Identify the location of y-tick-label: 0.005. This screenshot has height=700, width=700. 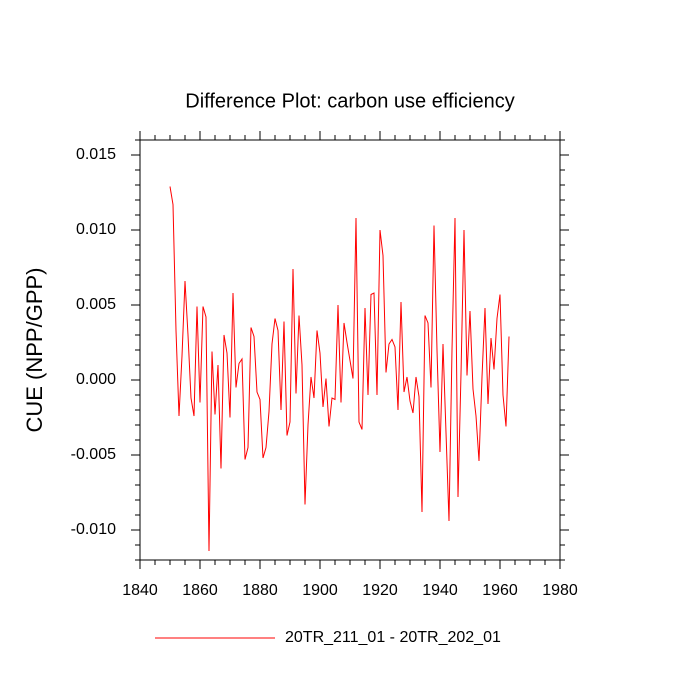
(96, 304).